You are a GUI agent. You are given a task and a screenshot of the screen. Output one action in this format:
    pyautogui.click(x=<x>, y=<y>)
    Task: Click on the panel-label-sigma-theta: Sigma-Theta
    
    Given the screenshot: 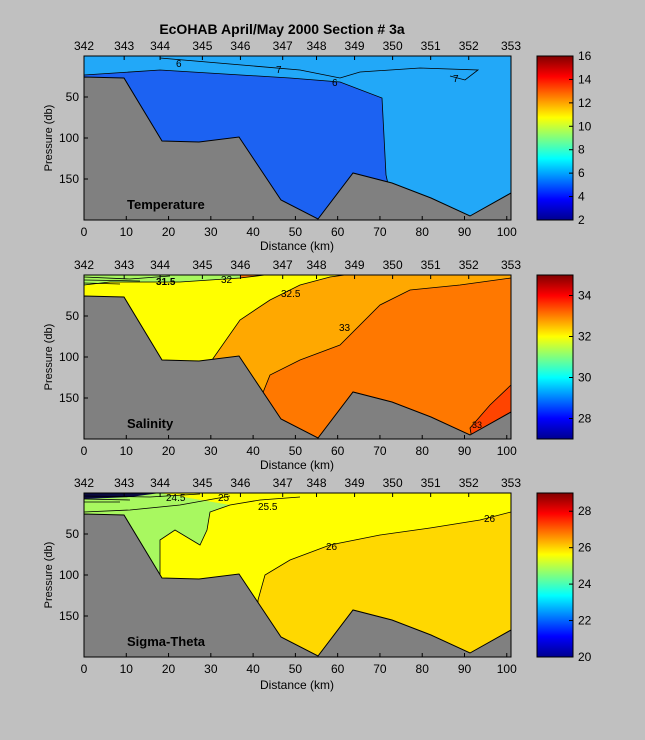 What is the action you would take?
    pyautogui.click(x=166, y=641)
    